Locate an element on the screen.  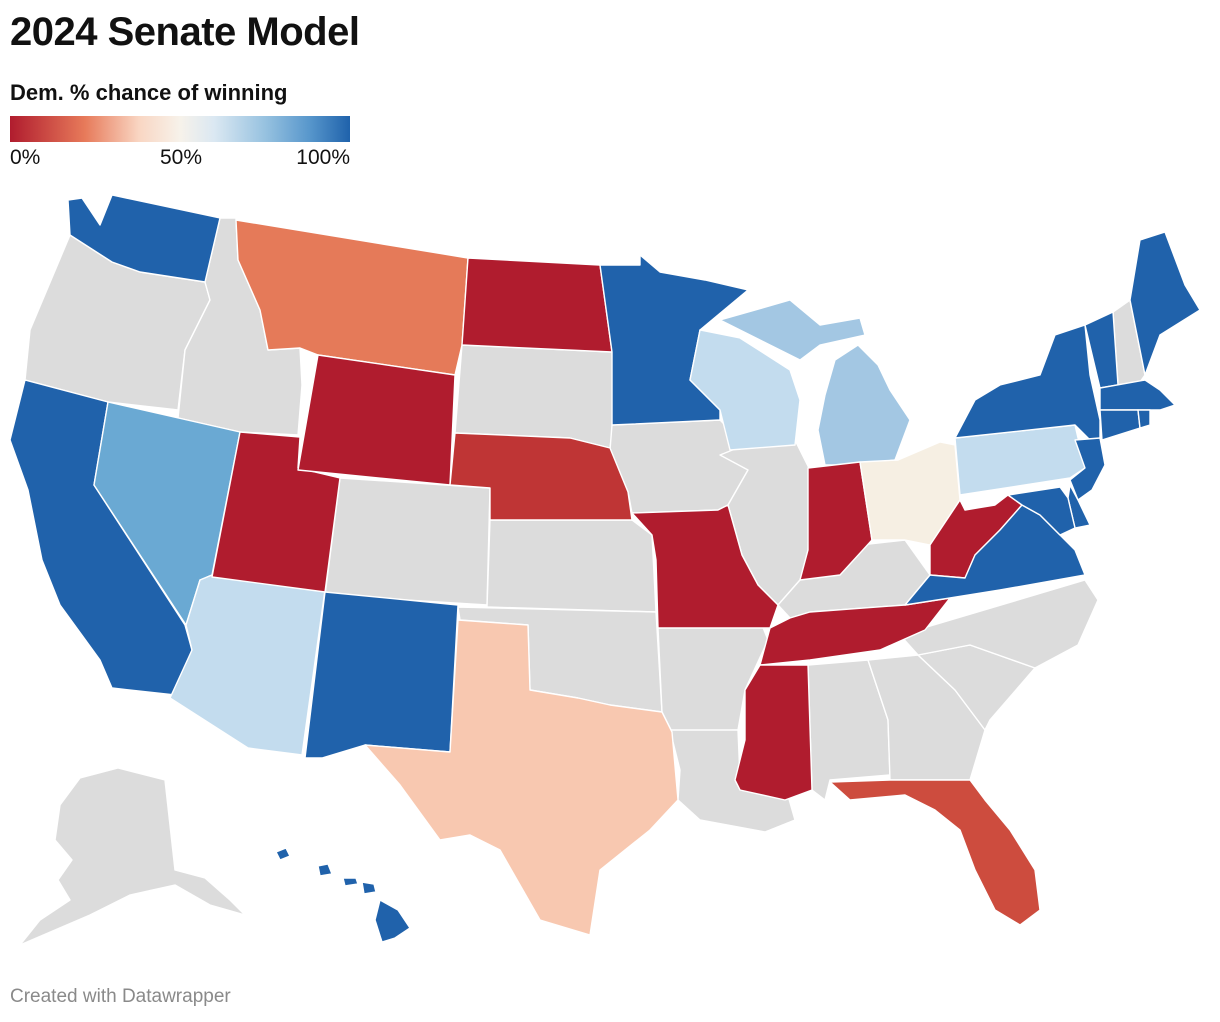
legend-tick-100: 100% is located at coordinates (323, 157).